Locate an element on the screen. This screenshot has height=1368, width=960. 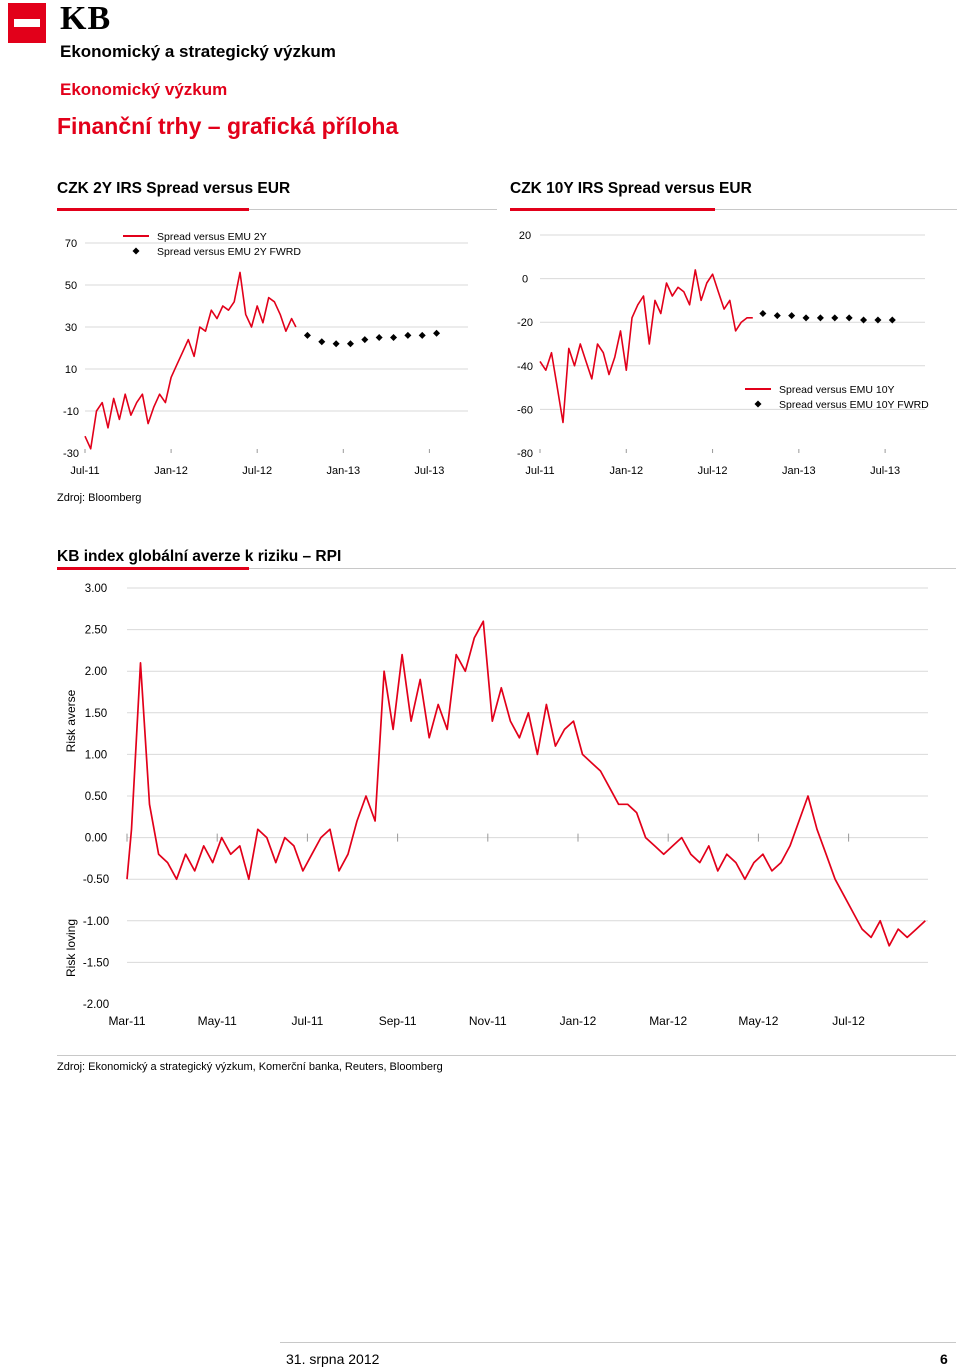
chart2-y-tick-label: 20 is located at coordinates (525, 236).